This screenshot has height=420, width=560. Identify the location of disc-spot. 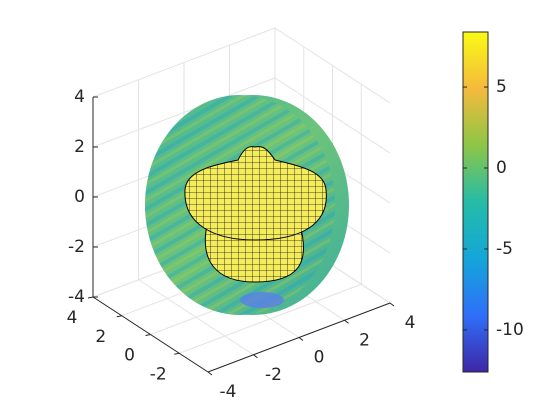
(262, 300).